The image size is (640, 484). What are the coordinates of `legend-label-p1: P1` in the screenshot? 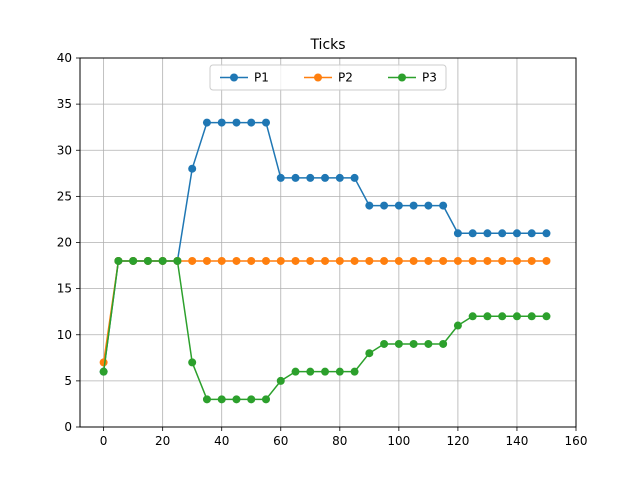 It's located at (261, 78).